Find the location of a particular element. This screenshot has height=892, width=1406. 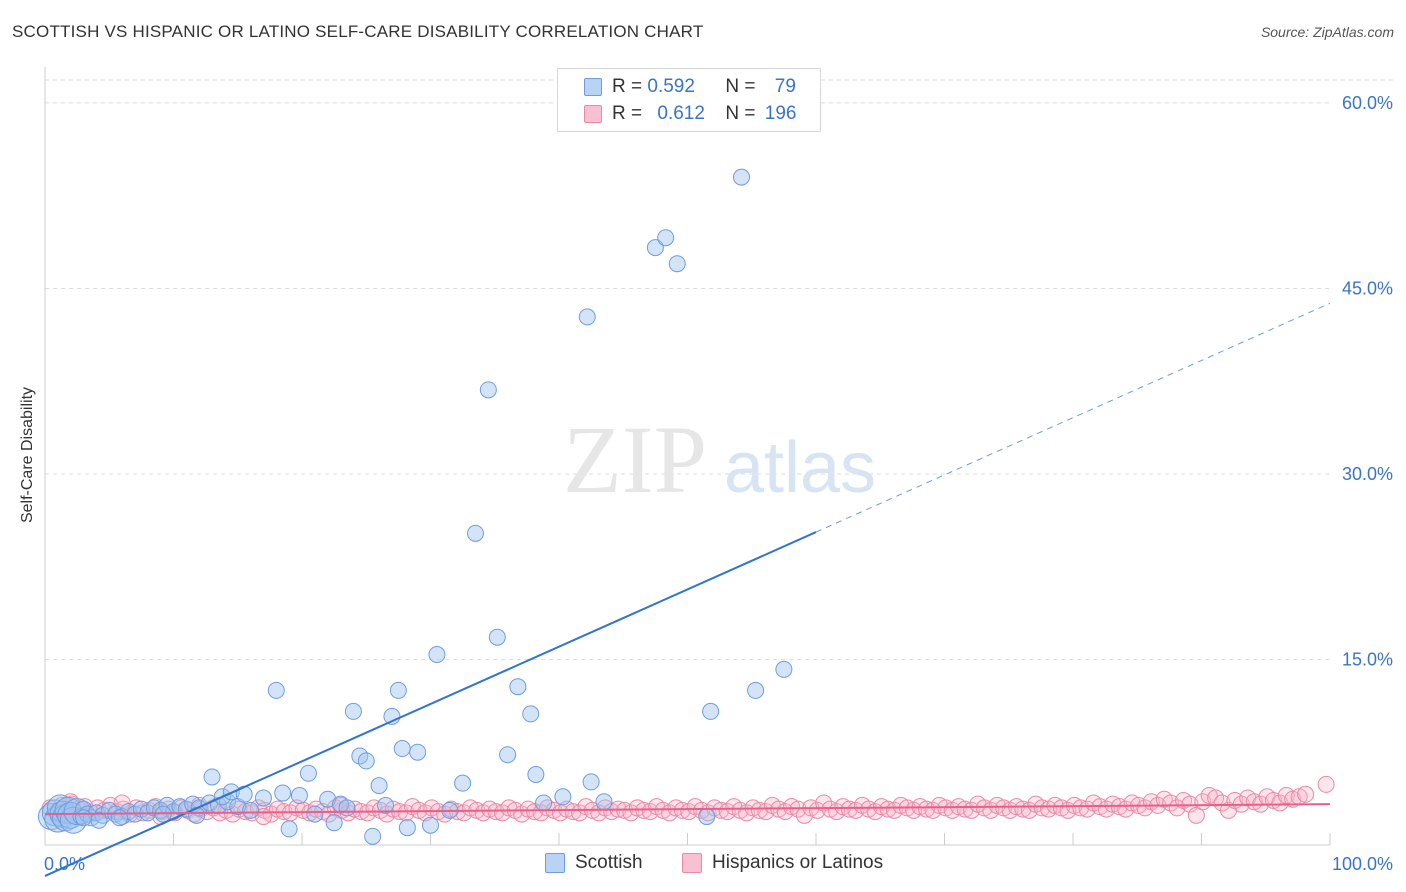

series-legend: Scottish Hispanics or Latinos is located at coordinates (703, 865).